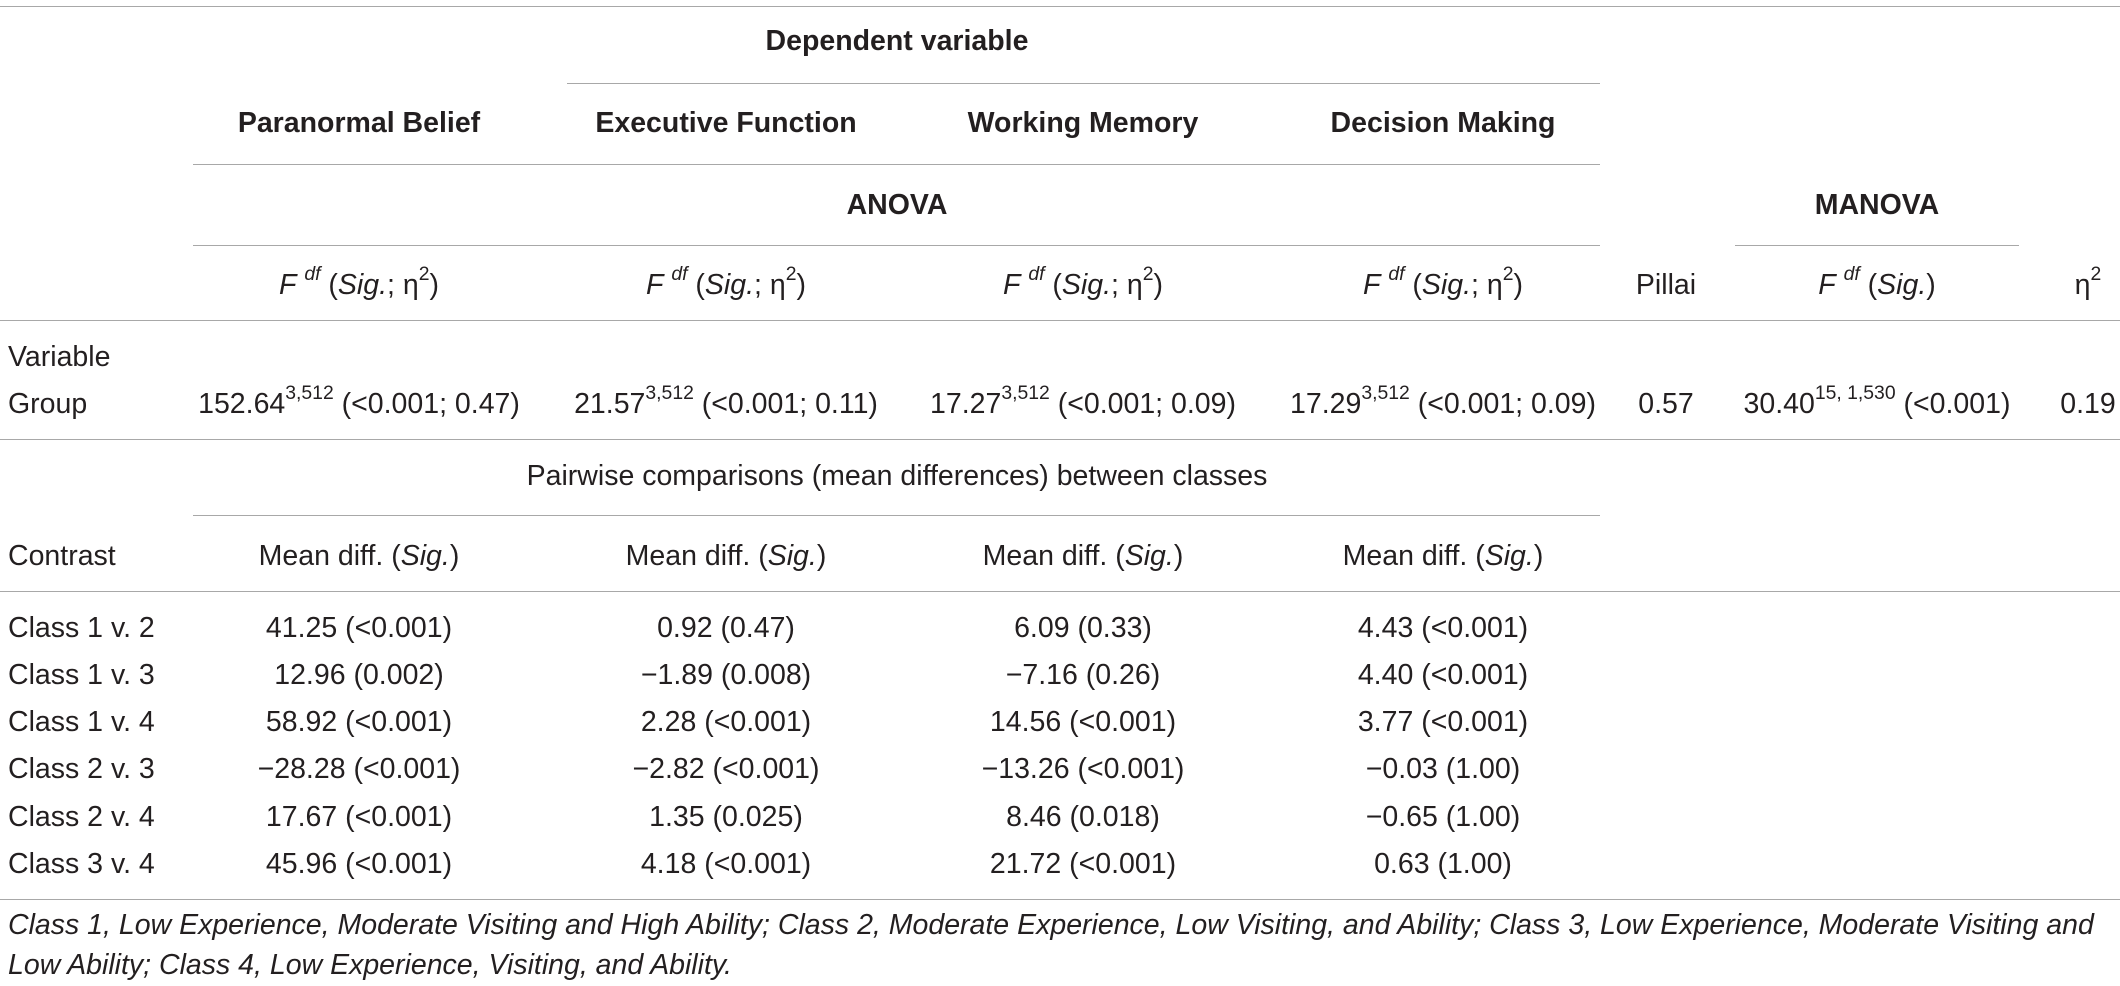 The width and height of the screenshot is (2120, 986). I want to click on executive-cell: 0.92 (0.47), so click(726, 628).